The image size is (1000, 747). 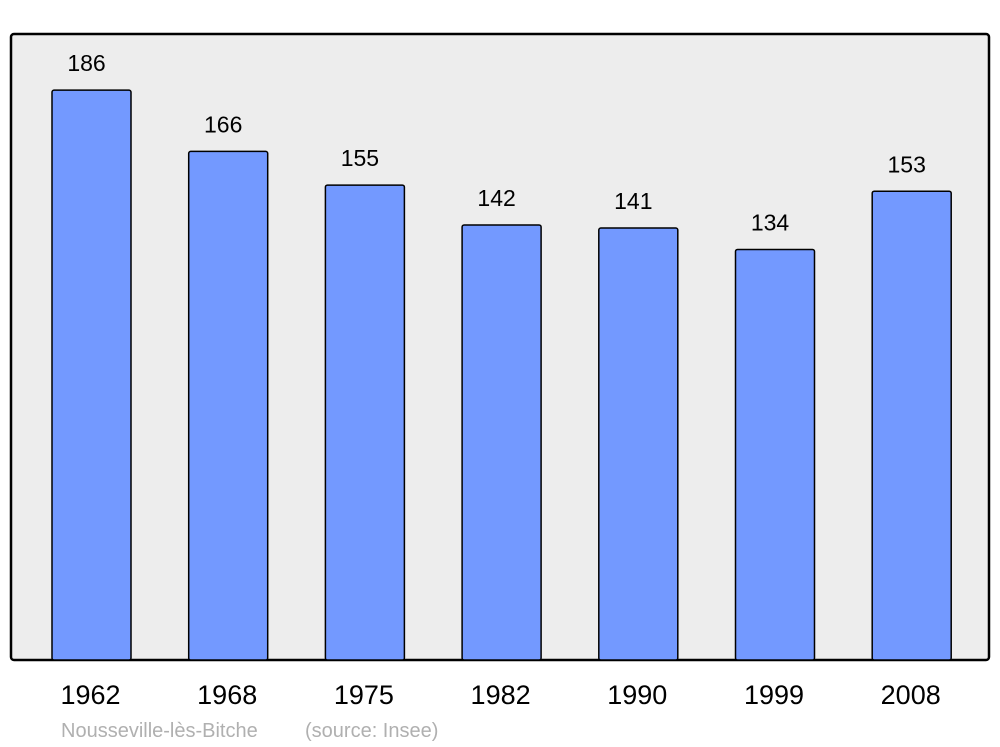 What do you see at coordinates (501, 442) in the screenshot?
I see `bar-1982` at bounding box center [501, 442].